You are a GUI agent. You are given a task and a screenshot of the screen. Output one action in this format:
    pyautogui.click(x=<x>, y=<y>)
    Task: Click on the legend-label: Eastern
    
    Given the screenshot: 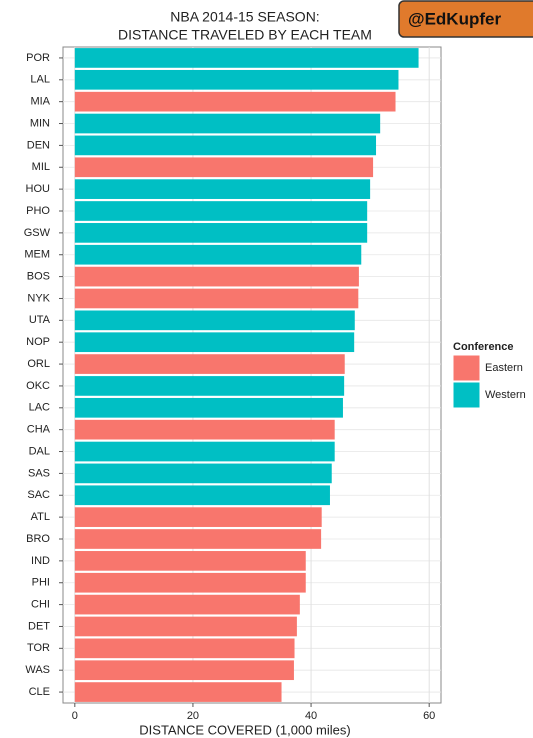 What is the action you would take?
    pyautogui.click(x=504, y=368)
    